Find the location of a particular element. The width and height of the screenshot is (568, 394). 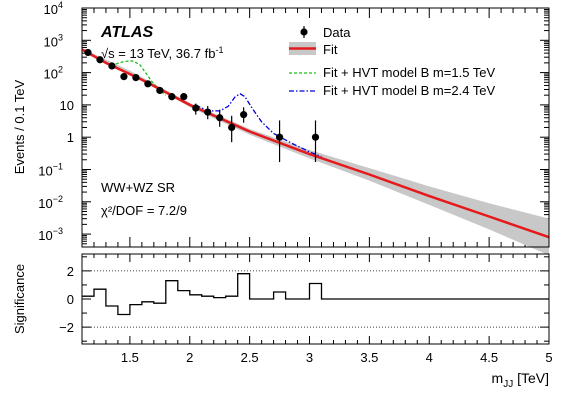

y-tick-label: 10⁻¹ is located at coordinates (50, 169).